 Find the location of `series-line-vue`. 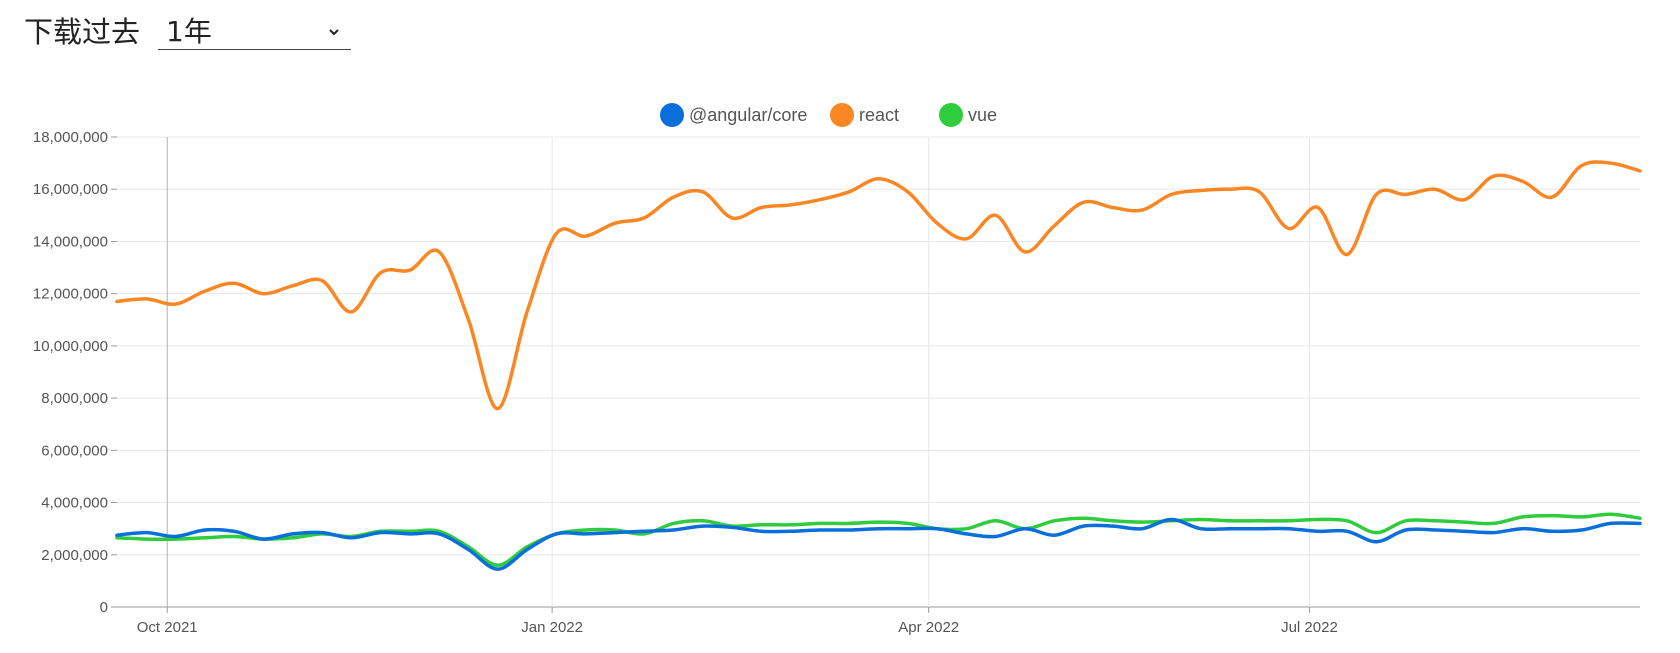

series-line-vue is located at coordinates (878, 539).